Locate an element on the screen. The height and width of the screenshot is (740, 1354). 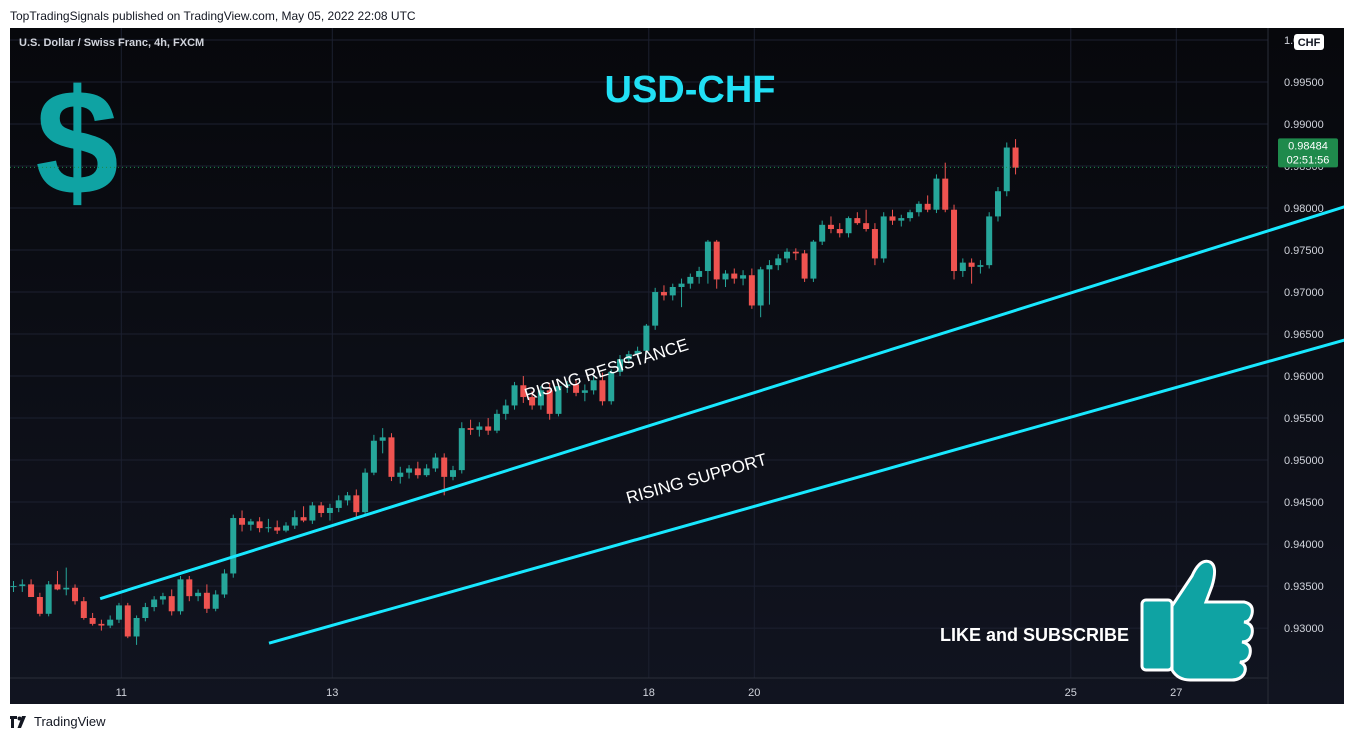
tradingview-brand: TradingView is located at coordinates (70, 721).